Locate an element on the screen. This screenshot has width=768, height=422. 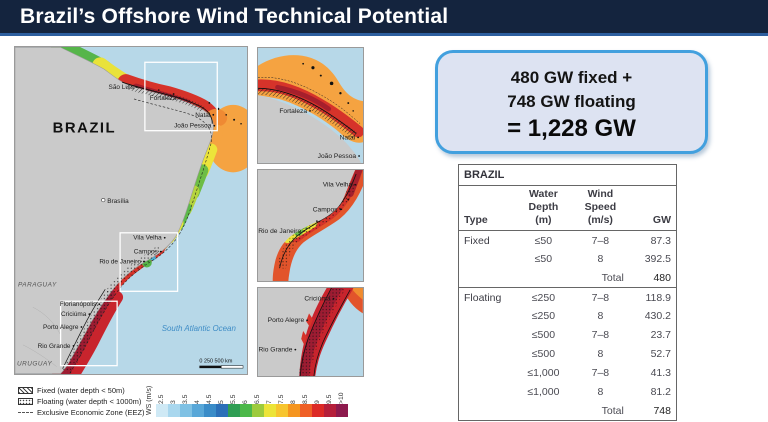
column-header-type: Type is located at coordinates (486, 208).